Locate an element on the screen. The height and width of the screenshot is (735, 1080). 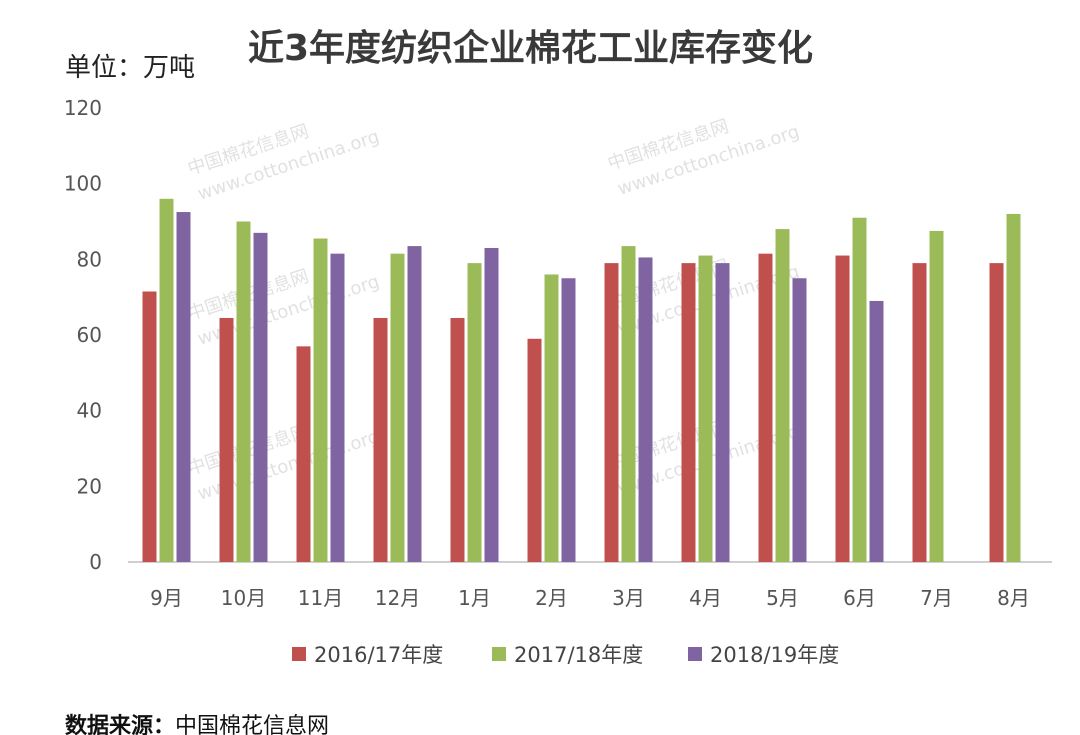
unit-label: 单位：万吨 is located at coordinates (130, 68).